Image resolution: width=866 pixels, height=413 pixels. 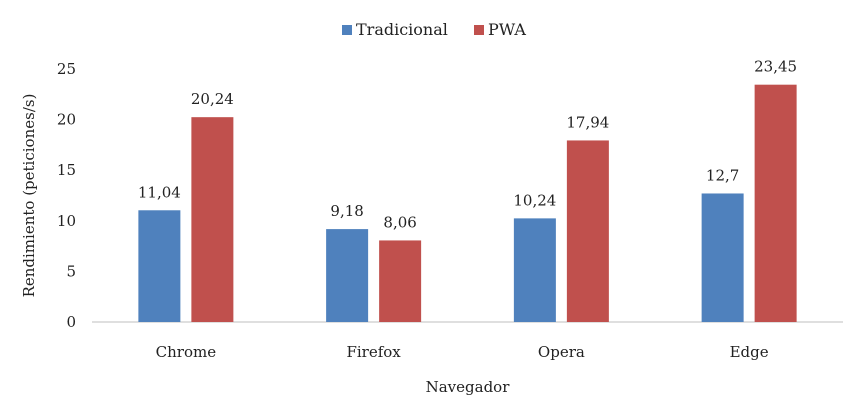 What do you see at coordinates (212, 99) in the screenshot?
I see `data-label-pwa: 20,24` at bounding box center [212, 99].